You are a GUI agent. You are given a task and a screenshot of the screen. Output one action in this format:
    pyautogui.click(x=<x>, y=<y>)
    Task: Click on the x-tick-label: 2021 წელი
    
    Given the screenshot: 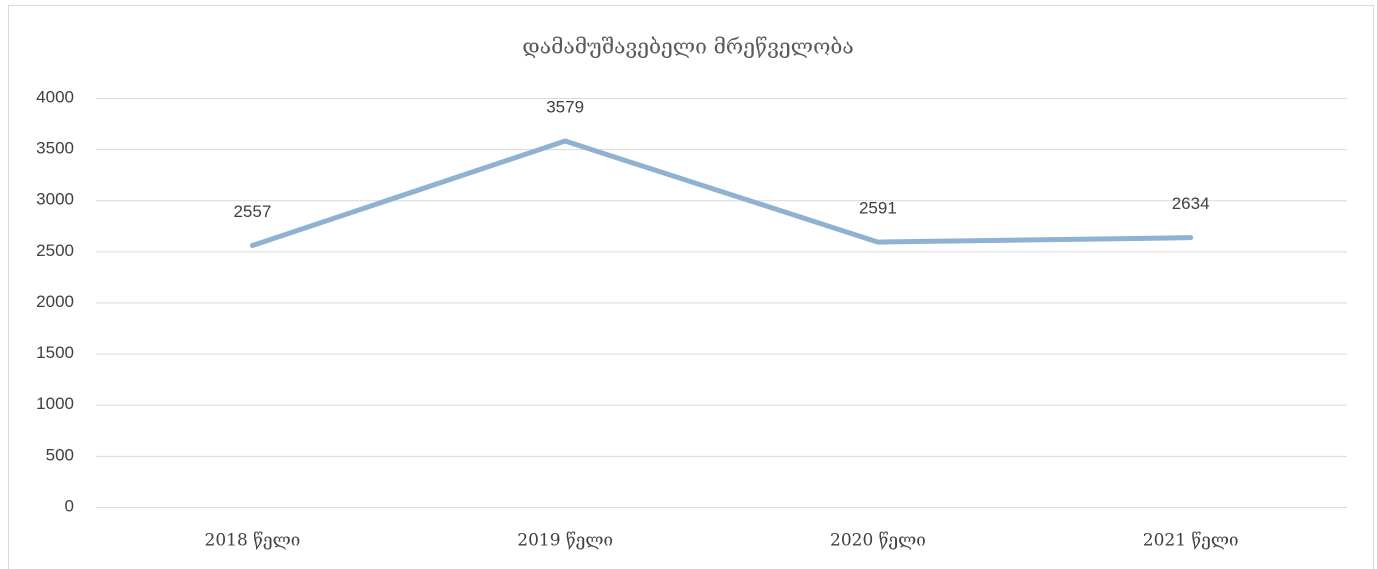 What is the action you would take?
    pyautogui.click(x=1191, y=541)
    